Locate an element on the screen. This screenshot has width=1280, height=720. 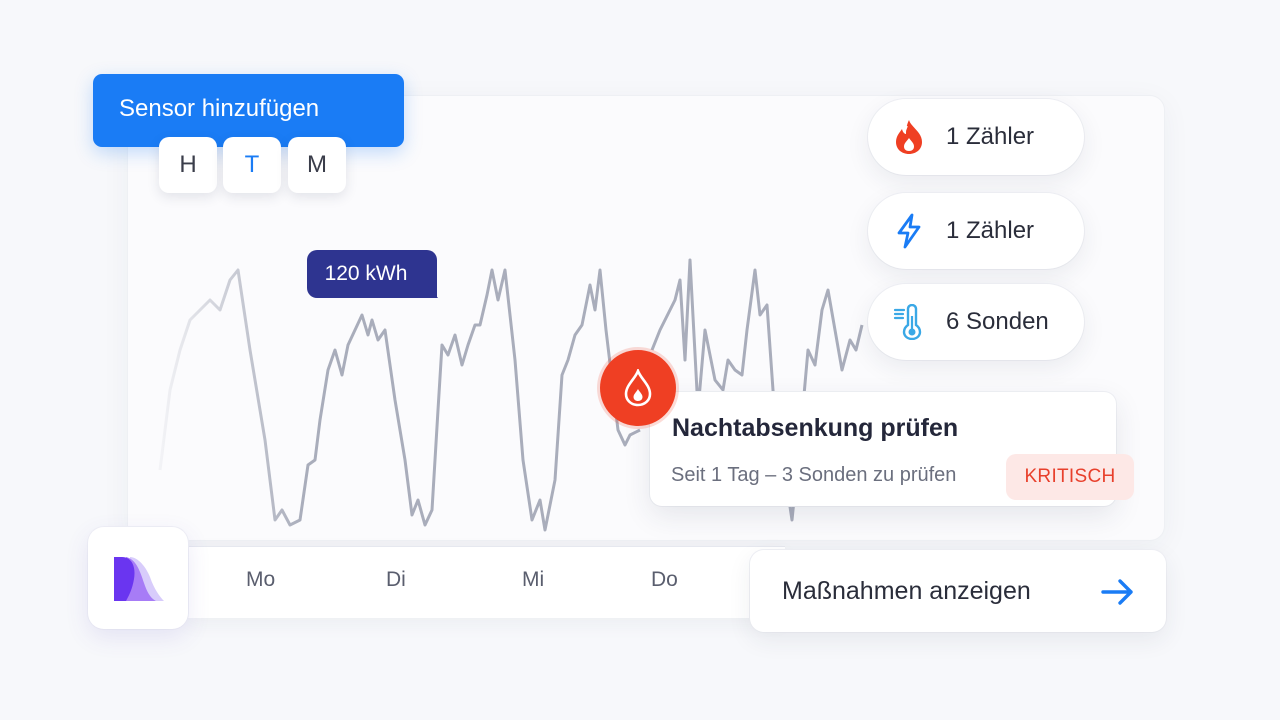
alert-icon-circle is located at coordinates (638, 388).